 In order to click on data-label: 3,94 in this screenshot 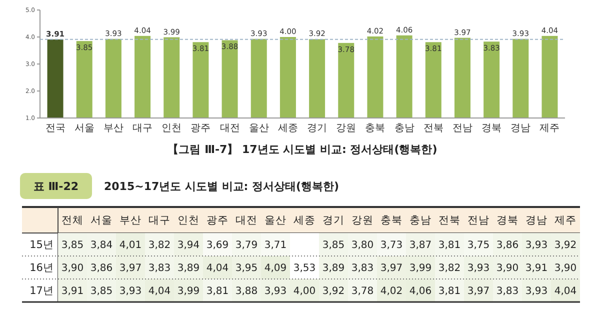, I will do `click(188, 245)`.